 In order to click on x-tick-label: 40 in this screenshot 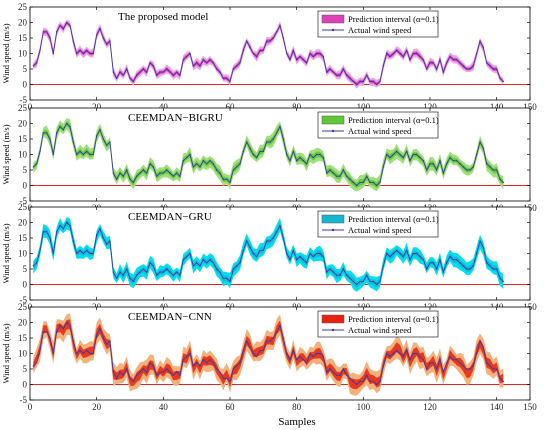, I will do `click(164, 107)`.